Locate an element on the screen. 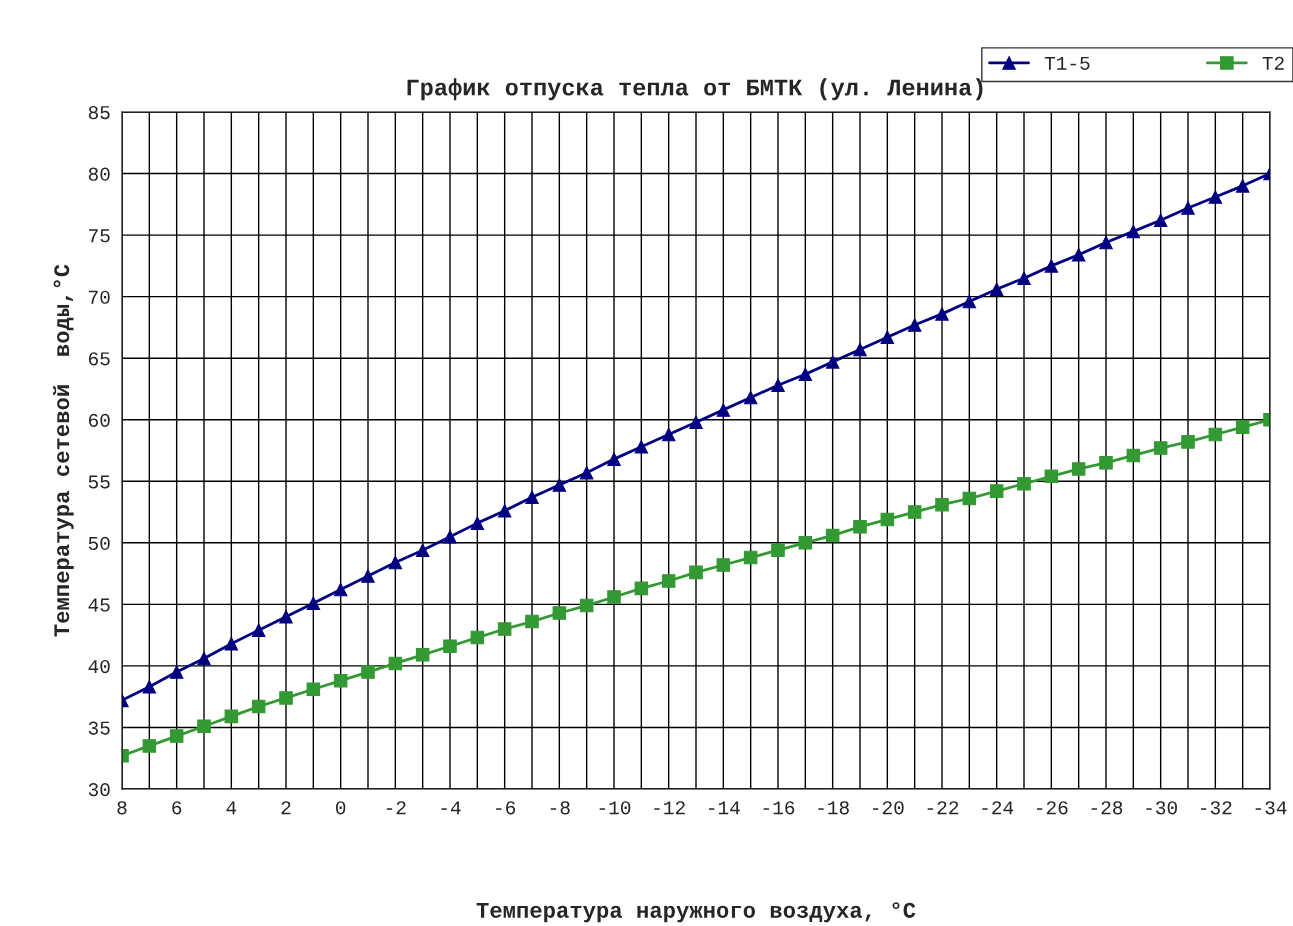 The width and height of the screenshot is (1293, 926). x-tick-label: -30 is located at coordinates (1161, 808).